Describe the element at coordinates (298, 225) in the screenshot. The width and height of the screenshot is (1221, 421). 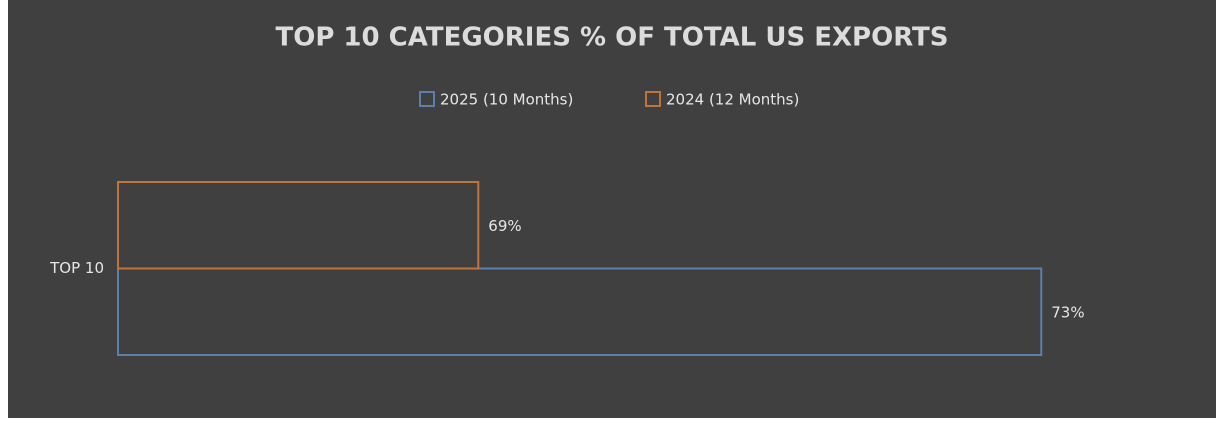
I see `bar` at that location.